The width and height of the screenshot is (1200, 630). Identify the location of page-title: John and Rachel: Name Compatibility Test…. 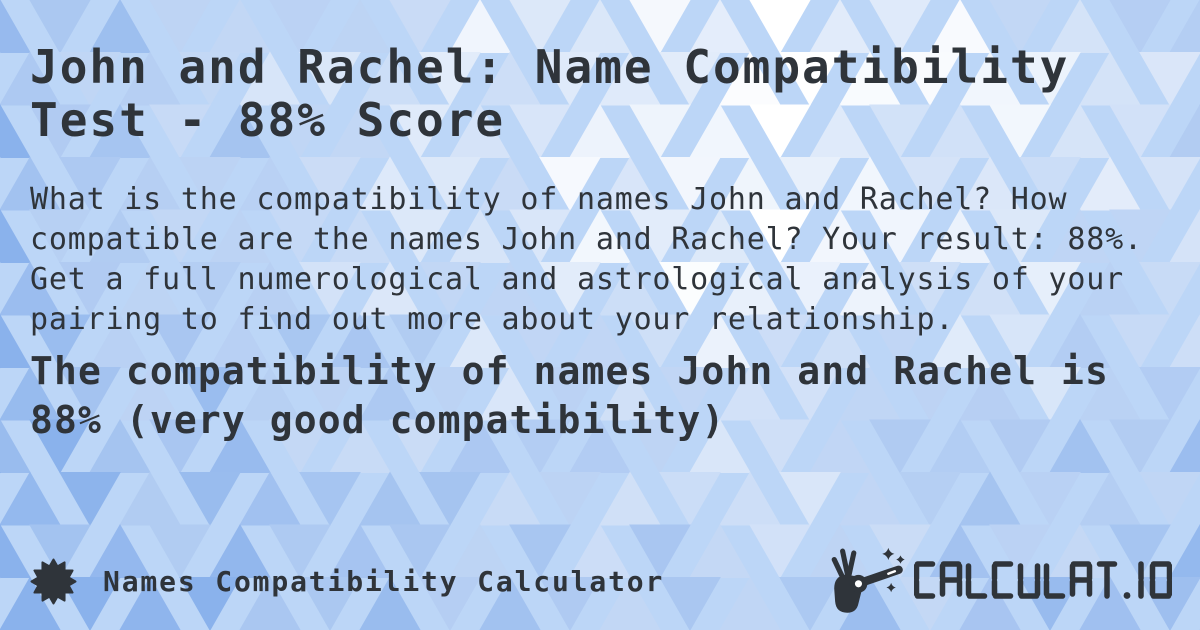
(550, 93).